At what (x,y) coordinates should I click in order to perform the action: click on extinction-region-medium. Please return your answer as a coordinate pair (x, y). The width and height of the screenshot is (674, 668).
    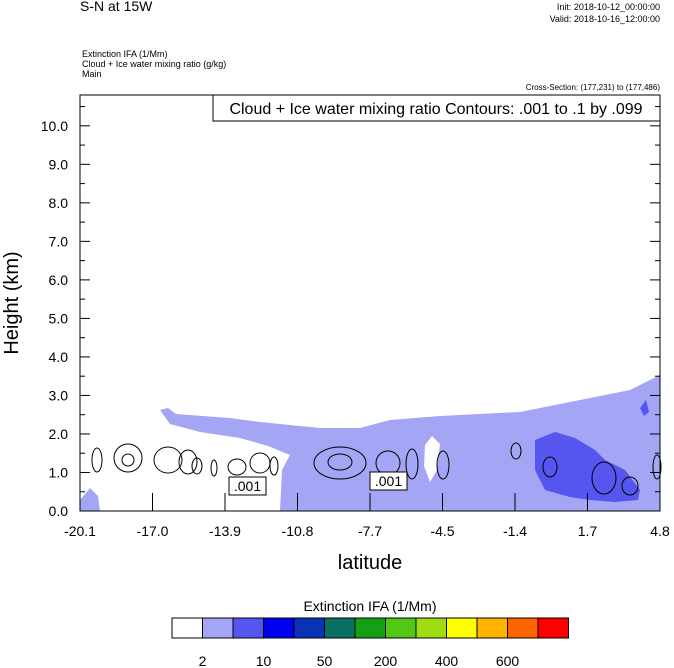
    Looking at the image, I should click on (587, 467).